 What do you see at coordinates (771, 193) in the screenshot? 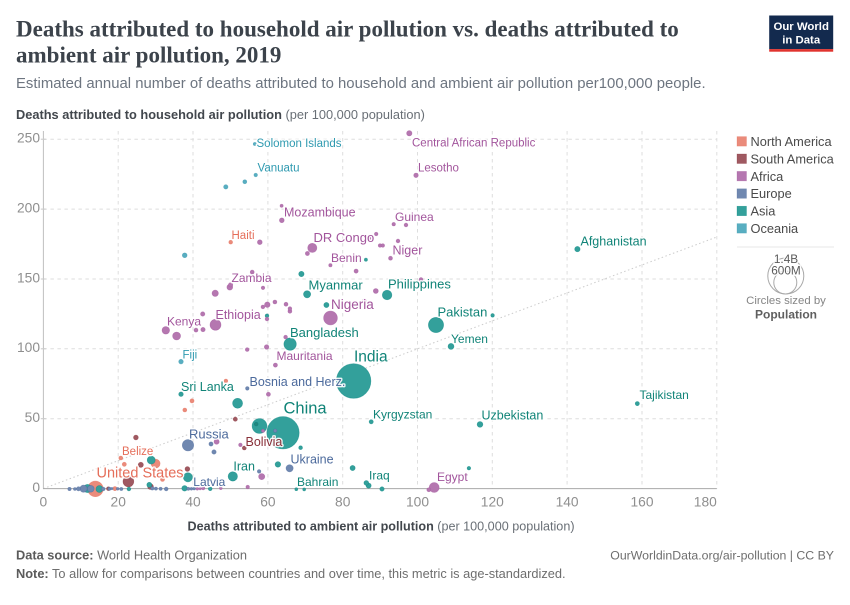
I see `svg-text: Europe` at bounding box center [771, 193].